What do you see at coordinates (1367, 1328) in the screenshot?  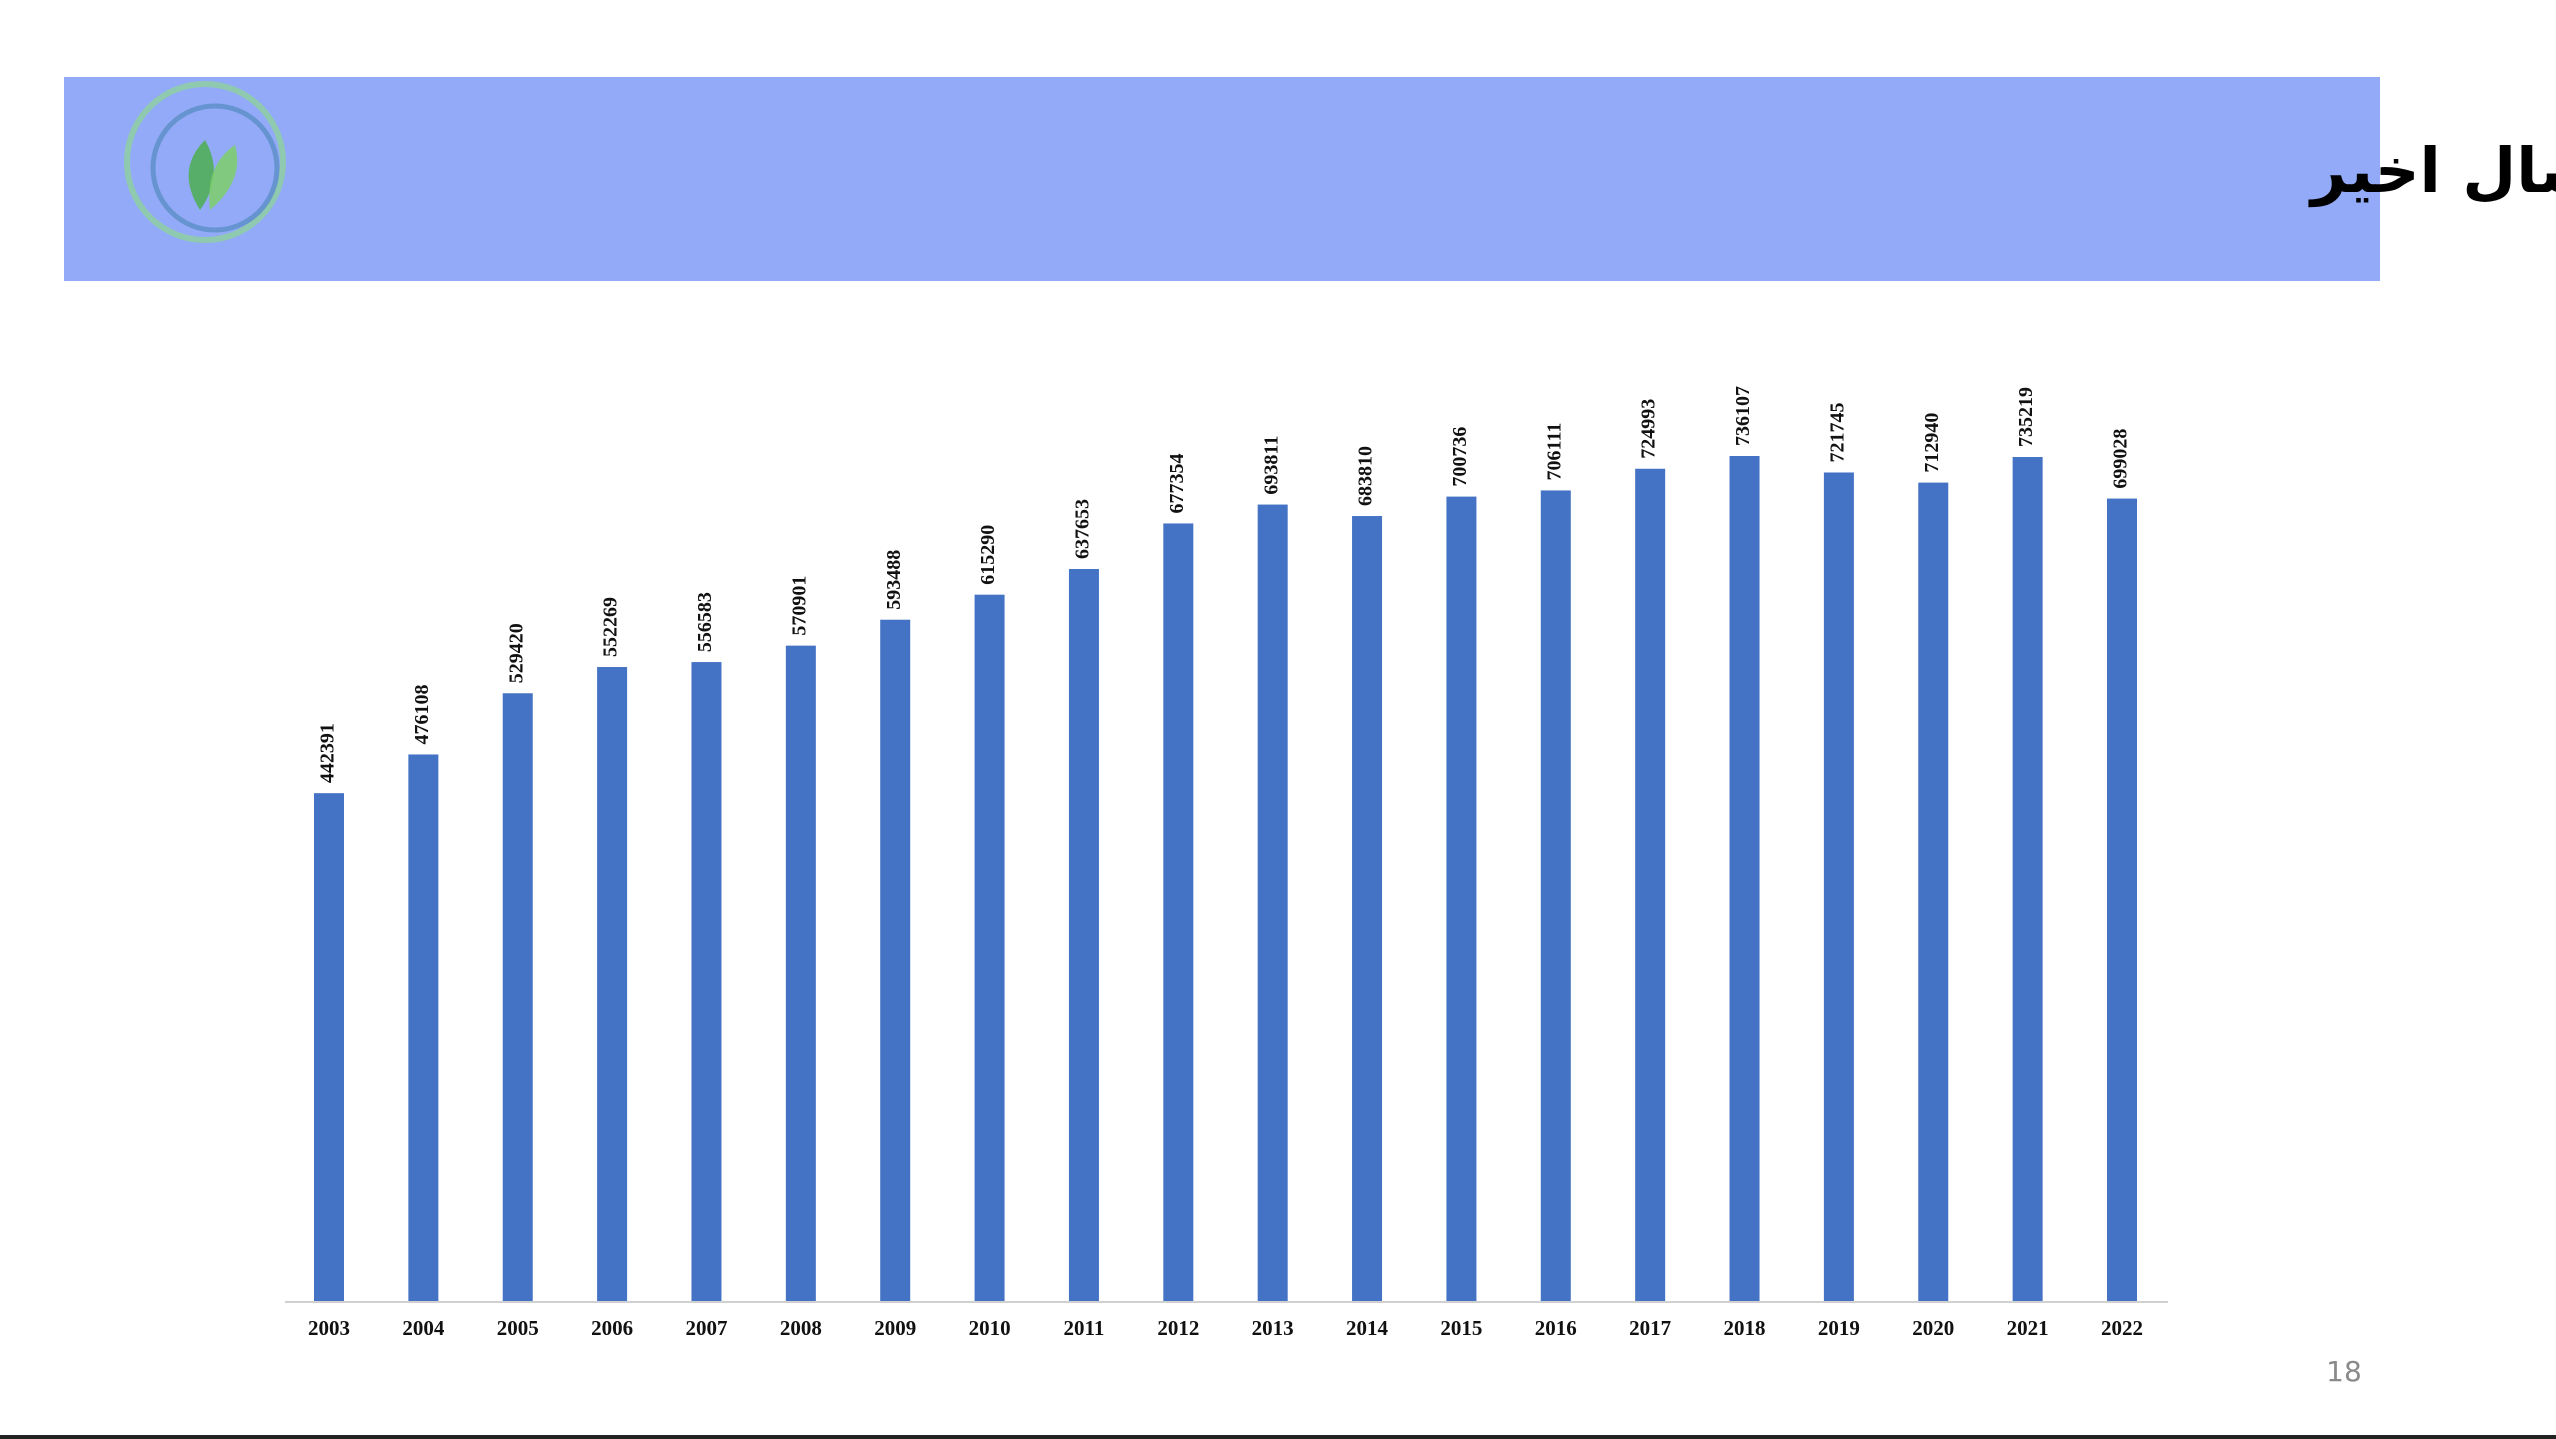 I see `x-tick-label: 2014` at bounding box center [1367, 1328].